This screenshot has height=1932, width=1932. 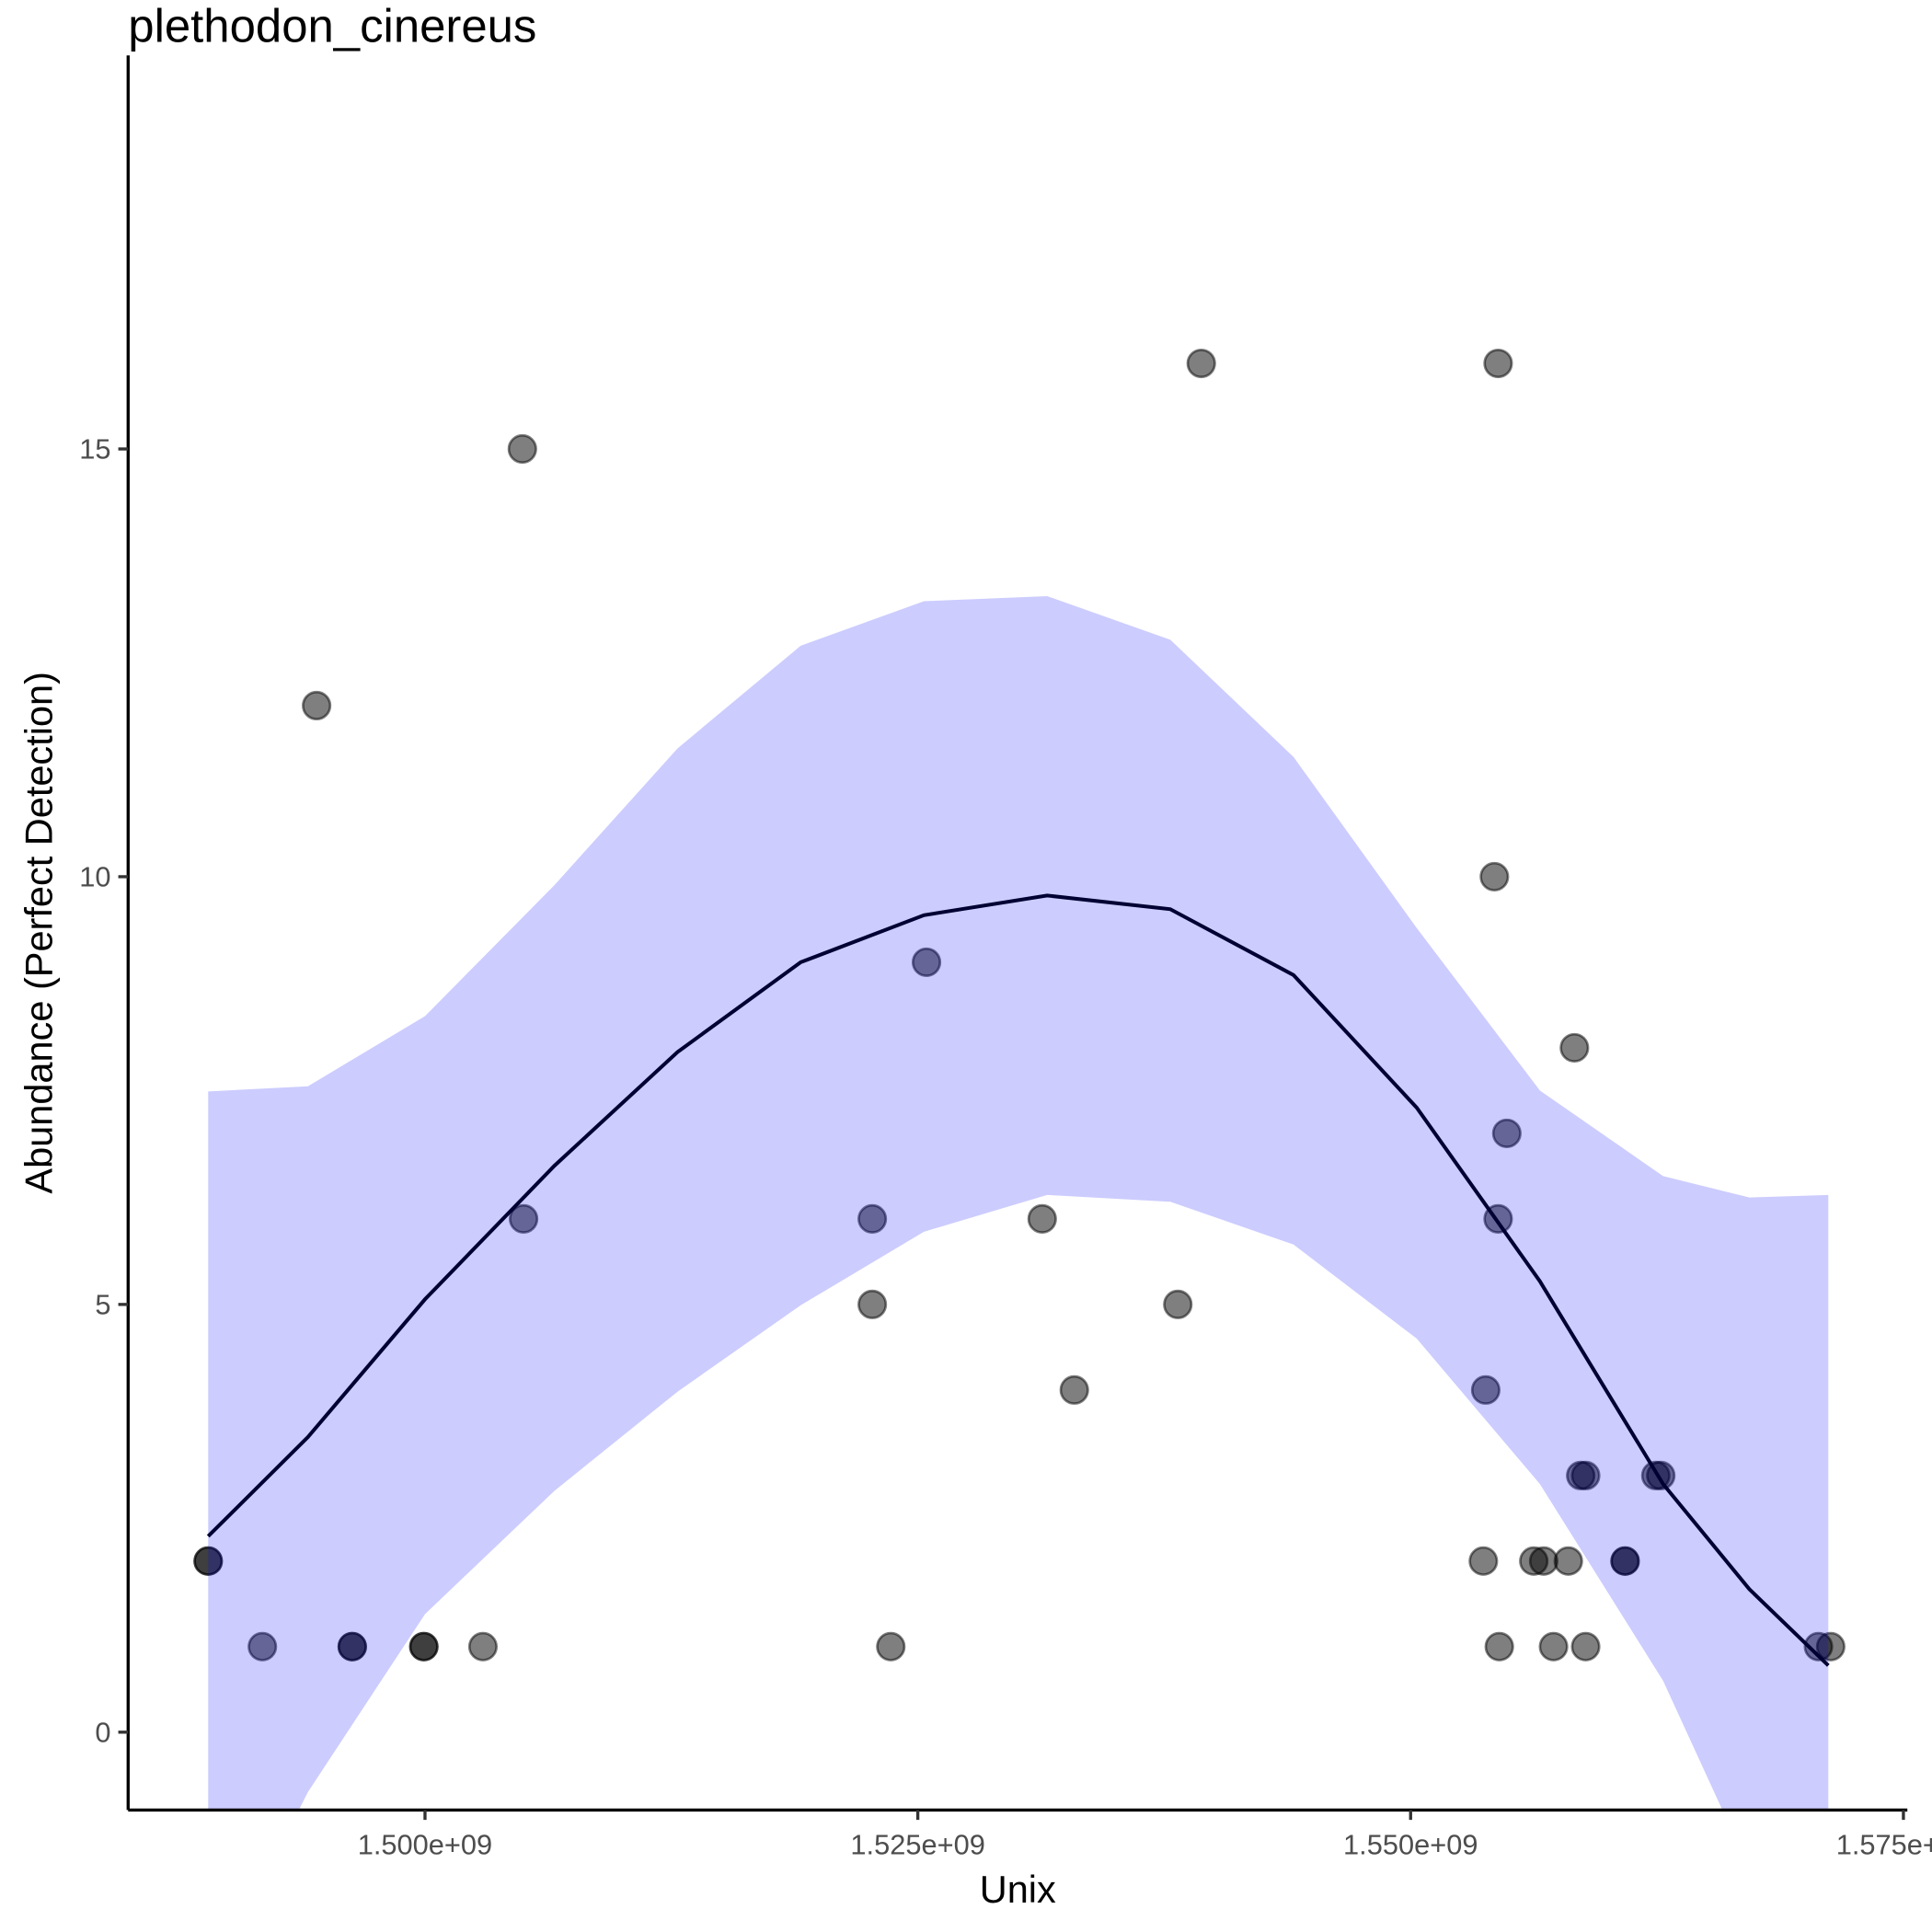 I want to click on y-tick-label: 0, so click(x=102, y=1733).